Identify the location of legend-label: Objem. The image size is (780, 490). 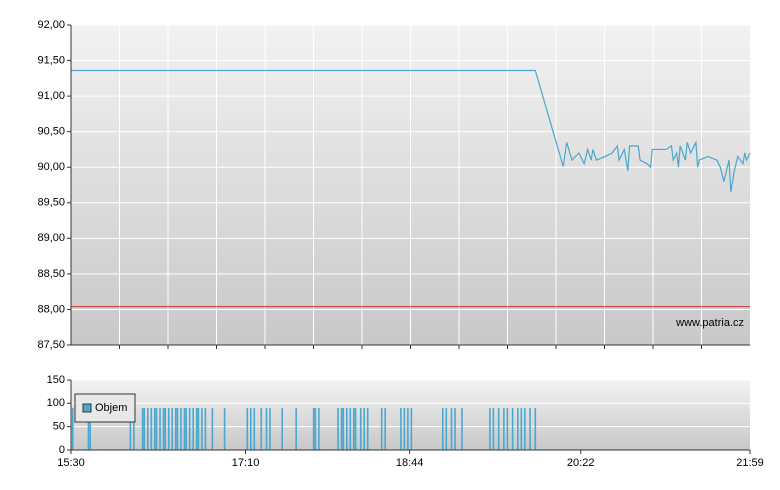
(111, 408).